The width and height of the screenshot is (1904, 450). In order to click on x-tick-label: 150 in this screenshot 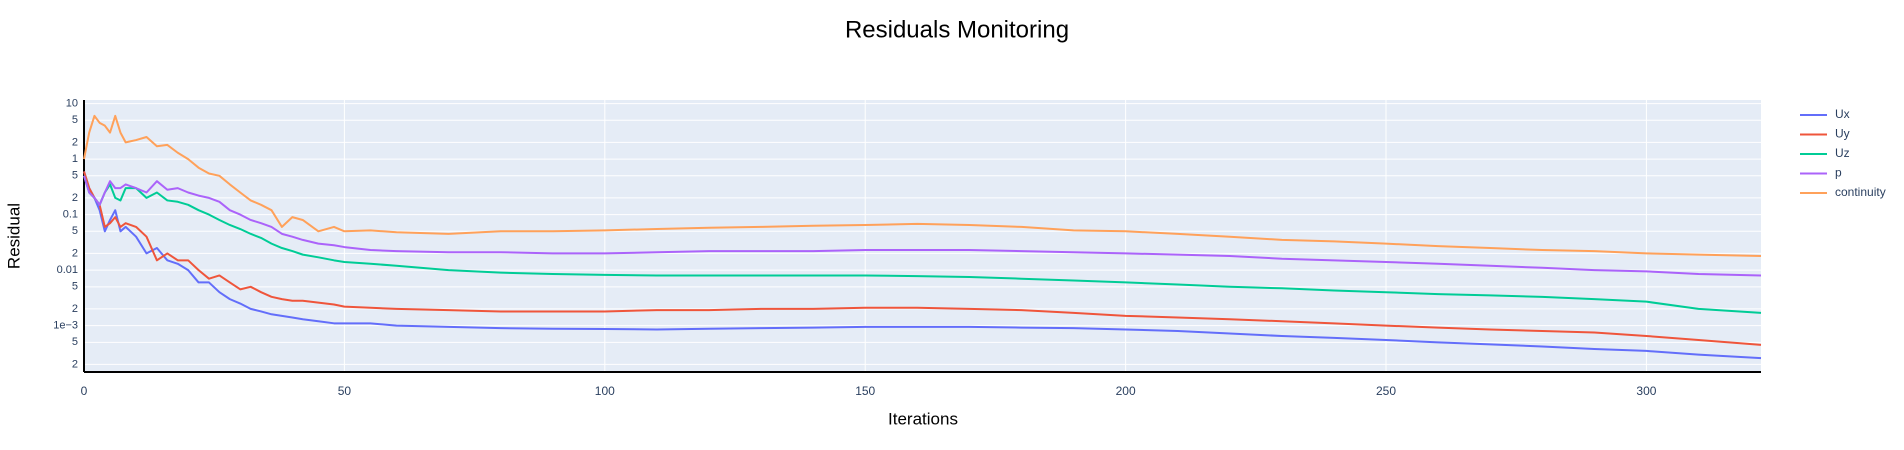, I will do `click(865, 391)`.